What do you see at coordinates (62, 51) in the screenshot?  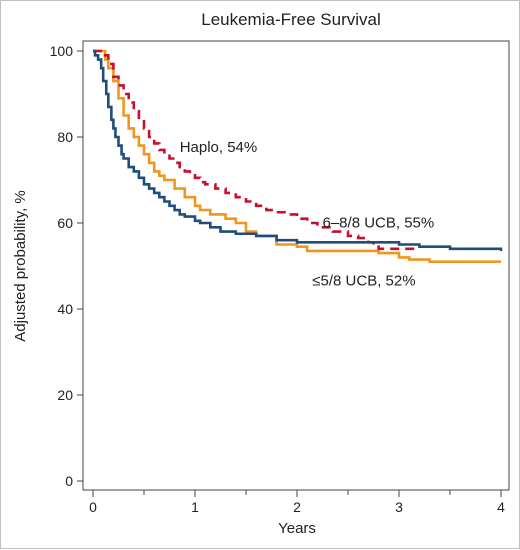 I see `y-tick-label-5: 100` at bounding box center [62, 51].